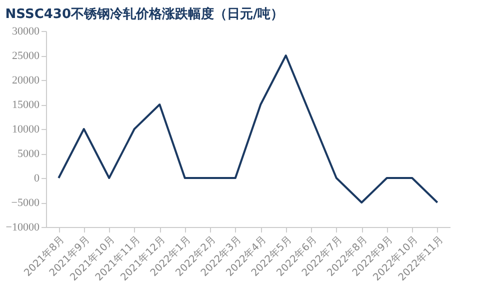 This screenshot has height=288, width=480. Describe the element at coordinates (25, 203) in the screenshot. I see `y-tick-label: −5000` at that location.